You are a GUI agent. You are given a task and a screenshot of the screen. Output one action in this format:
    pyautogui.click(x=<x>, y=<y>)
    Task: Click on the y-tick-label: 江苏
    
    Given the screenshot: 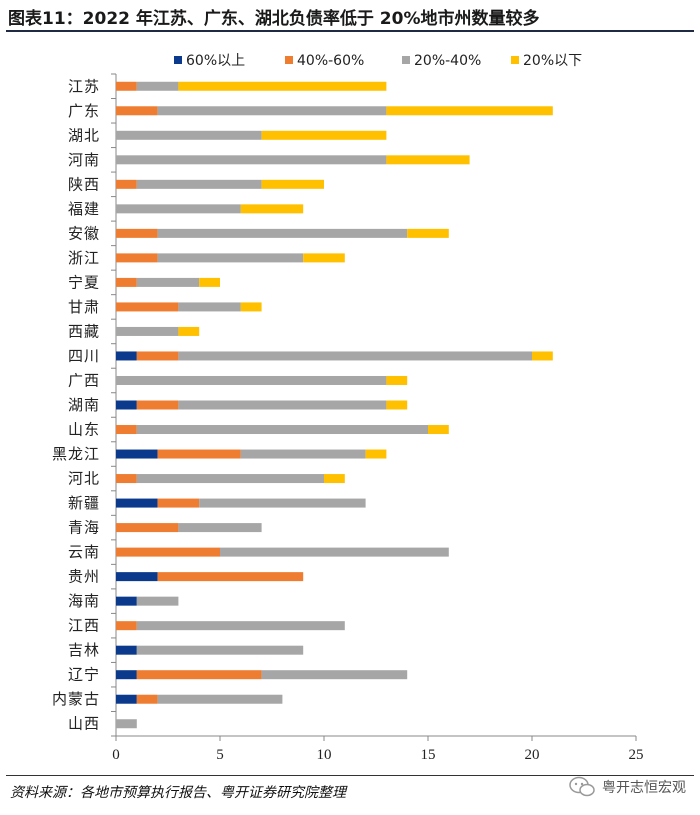 What is the action you would take?
    pyautogui.click(x=84, y=86)
    